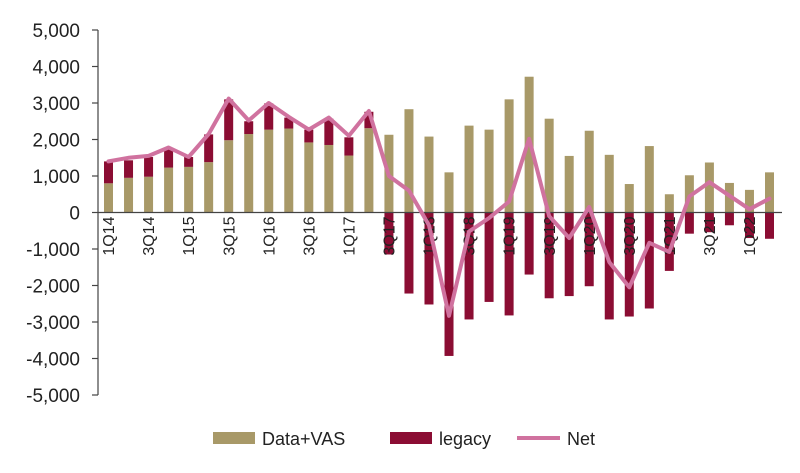 The height and width of the screenshot is (473, 800). Describe the element at coordinates (56, 141) in the screenshot. I see `y-tick-label: 2,000` at that location.